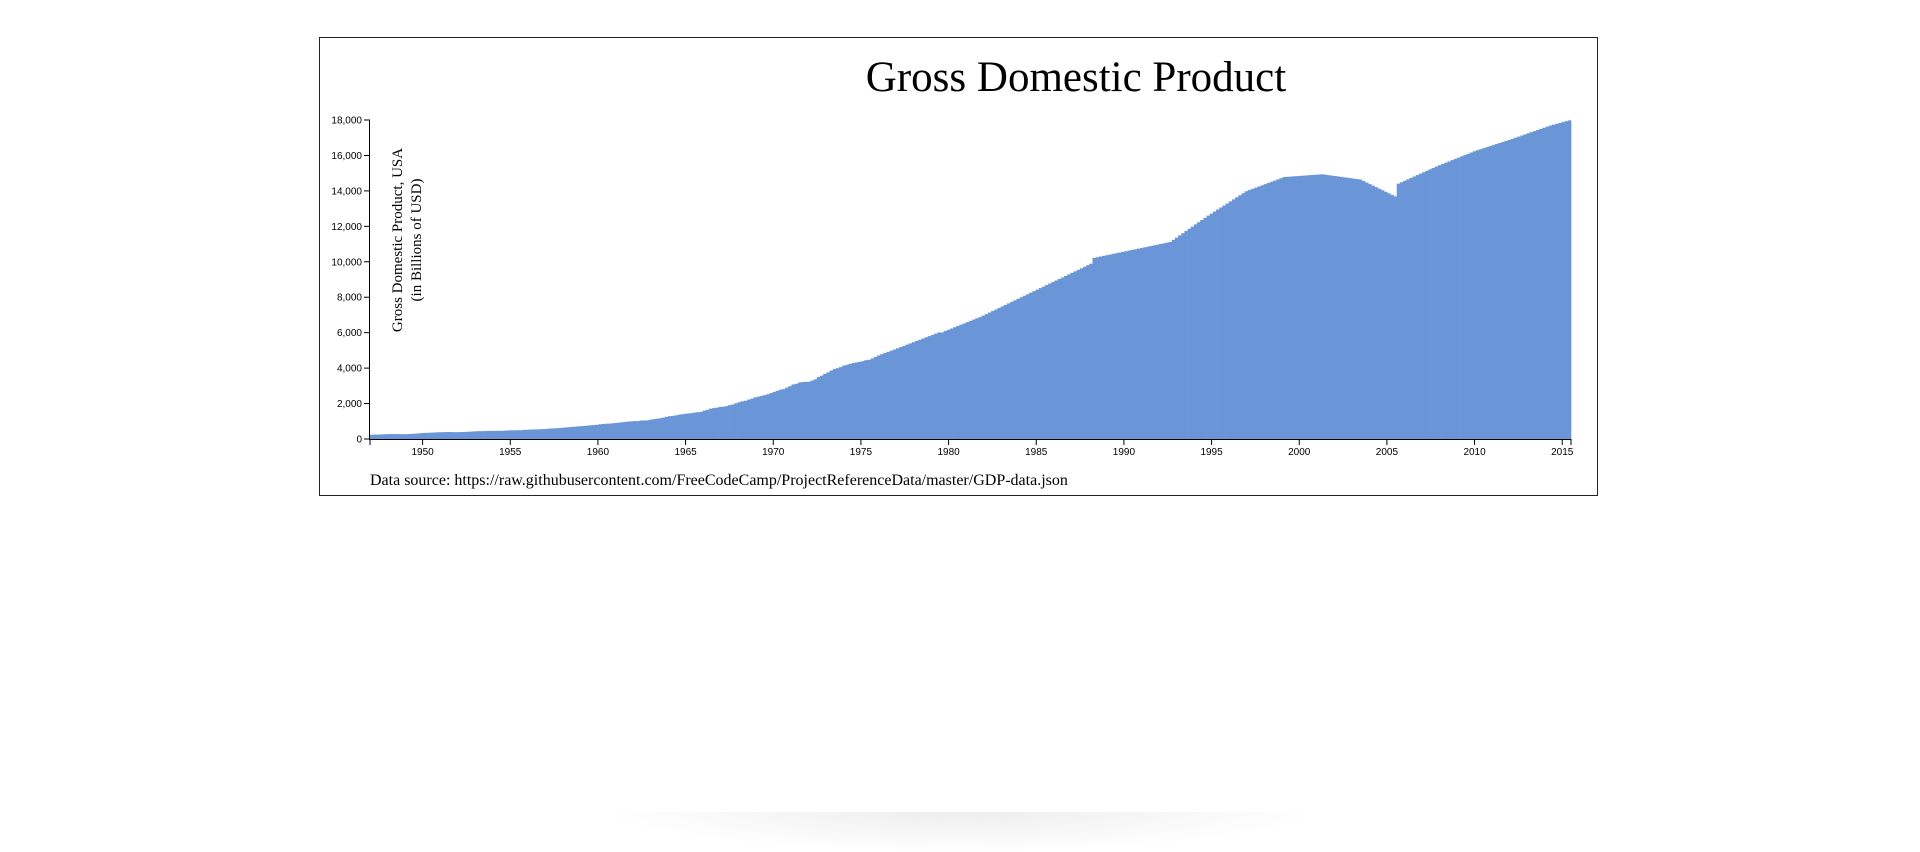 The height and width of the screenshot is (852, 1920). Describe the element at coordinates (346, 156) in the screenshot. I see `y-tick-label: 16,000` at that location.